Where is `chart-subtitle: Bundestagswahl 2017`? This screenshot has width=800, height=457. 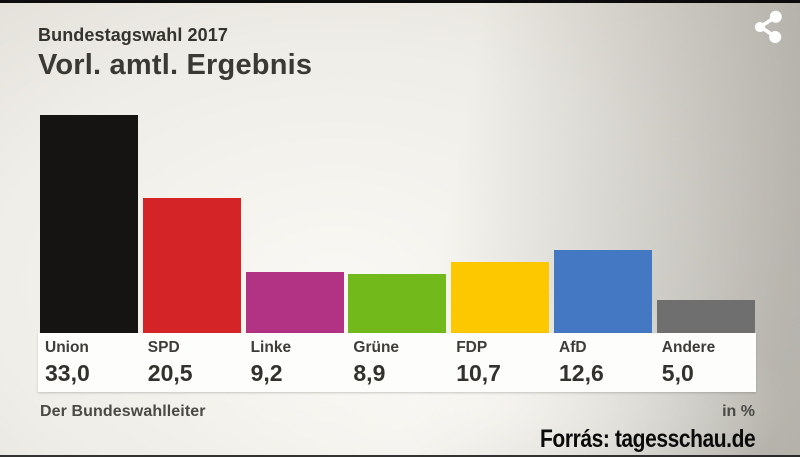 chart-subtitle: Bundestagswahl 2017 is located at coordinates (133, 35).